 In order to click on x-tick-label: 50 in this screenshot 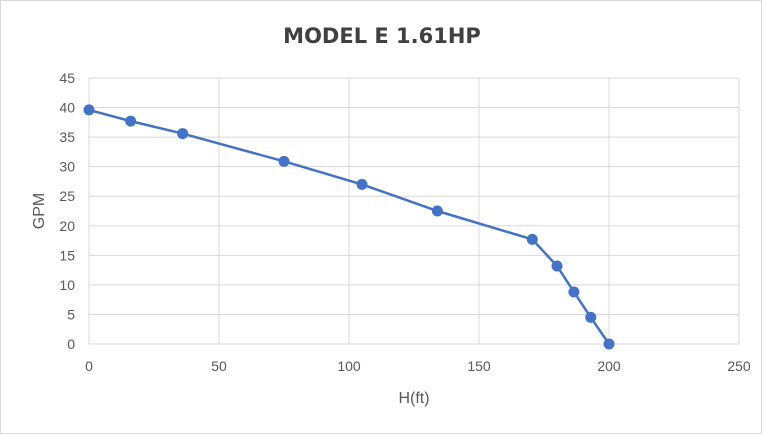, I will do `click(219, 366)`.